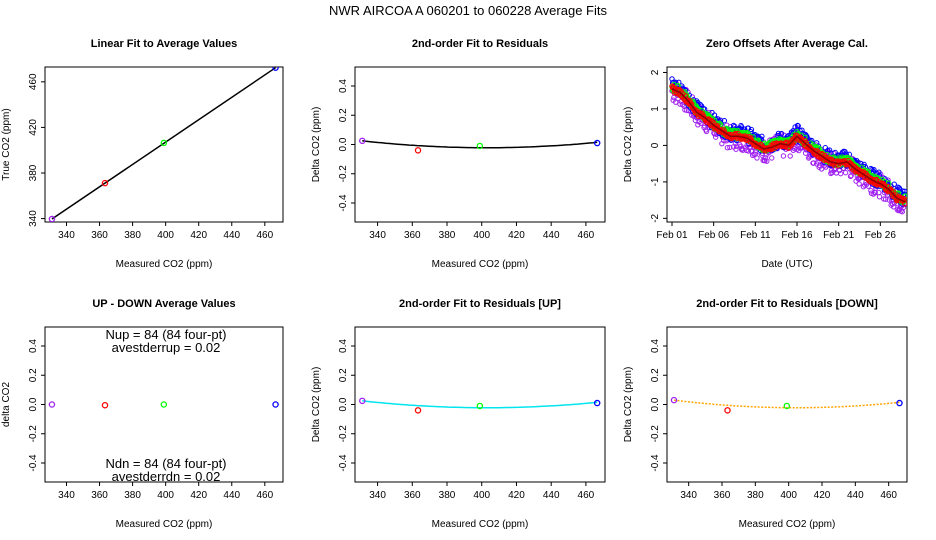 The height and width of the screenshot is (540, 936). I want to click on chart-title: Linear Fit to Average Values, so click(164, 44).